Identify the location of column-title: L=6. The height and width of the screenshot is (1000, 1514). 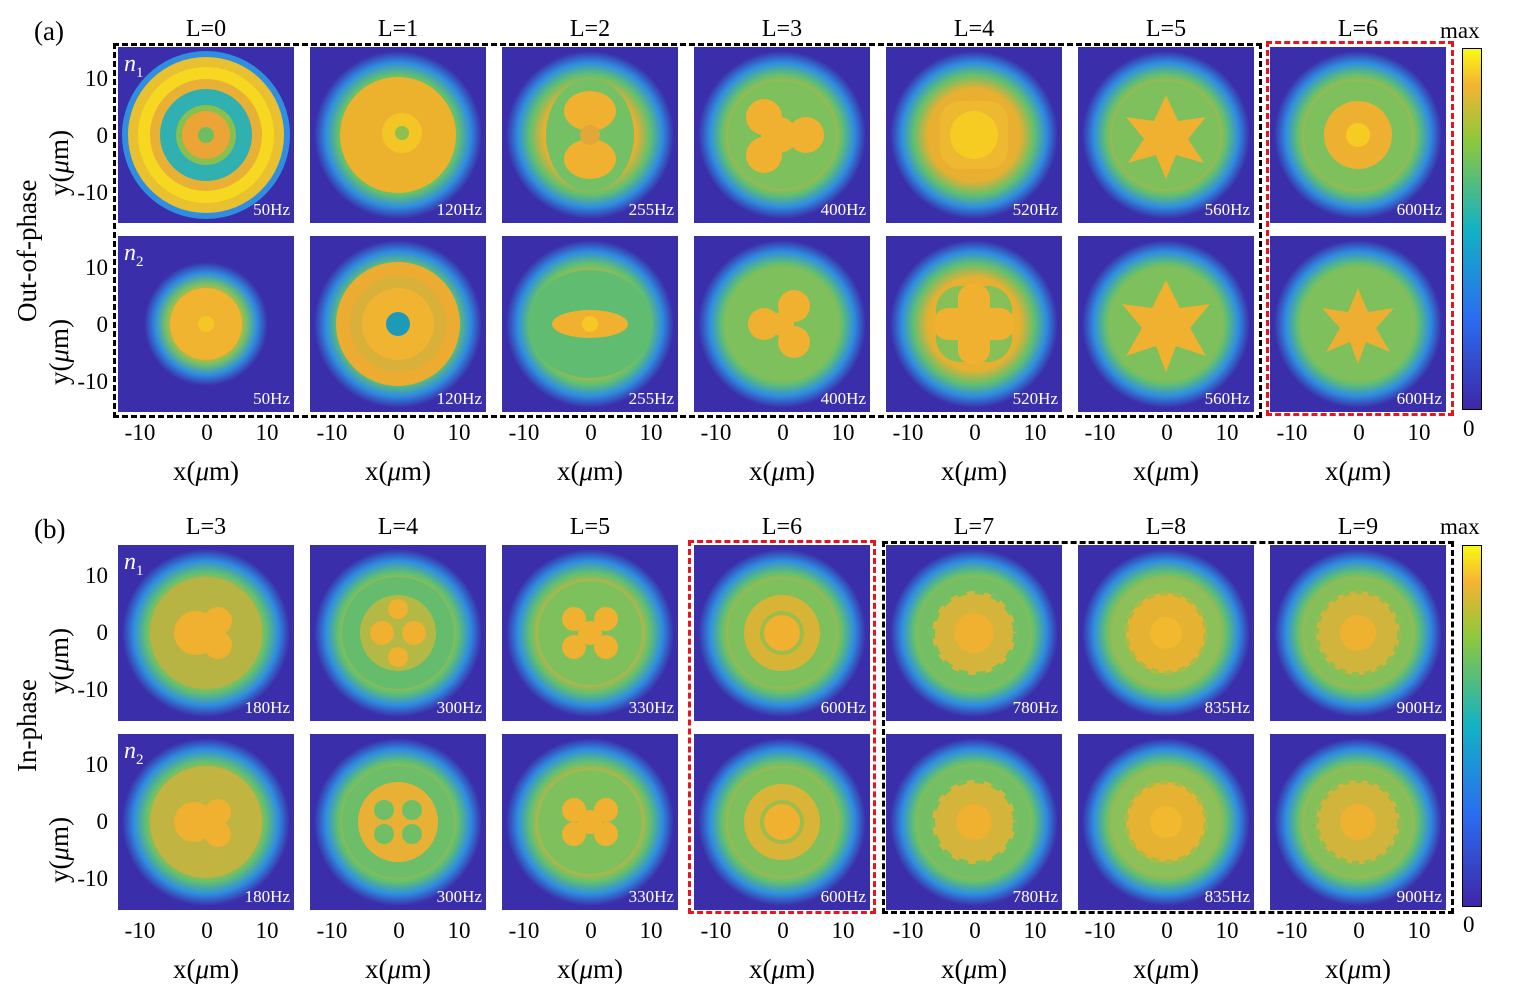
(782, 527).